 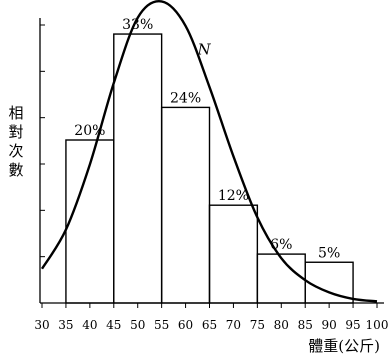 I want to click on x-tick-label: 75, so click(x=257, y=325).